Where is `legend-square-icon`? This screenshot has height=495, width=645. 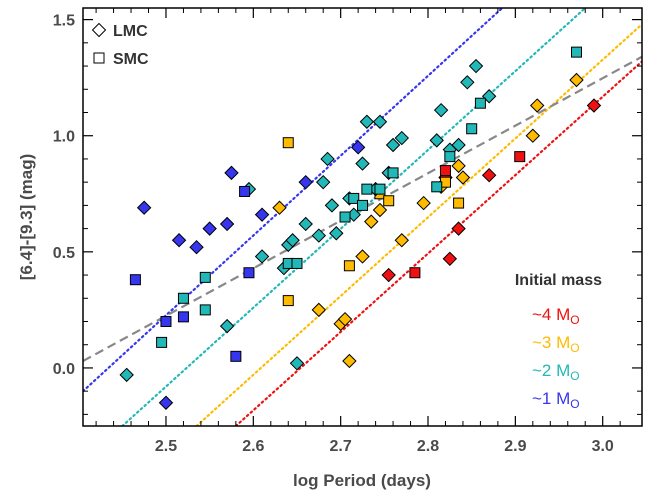
legend-square-icon is located at coordinates (99, 58).